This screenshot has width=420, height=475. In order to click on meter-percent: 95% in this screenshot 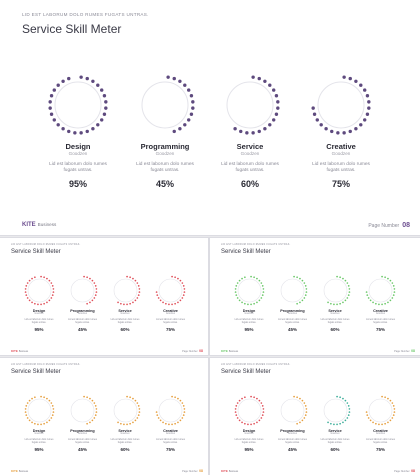, I will do `click(39, 329)`.